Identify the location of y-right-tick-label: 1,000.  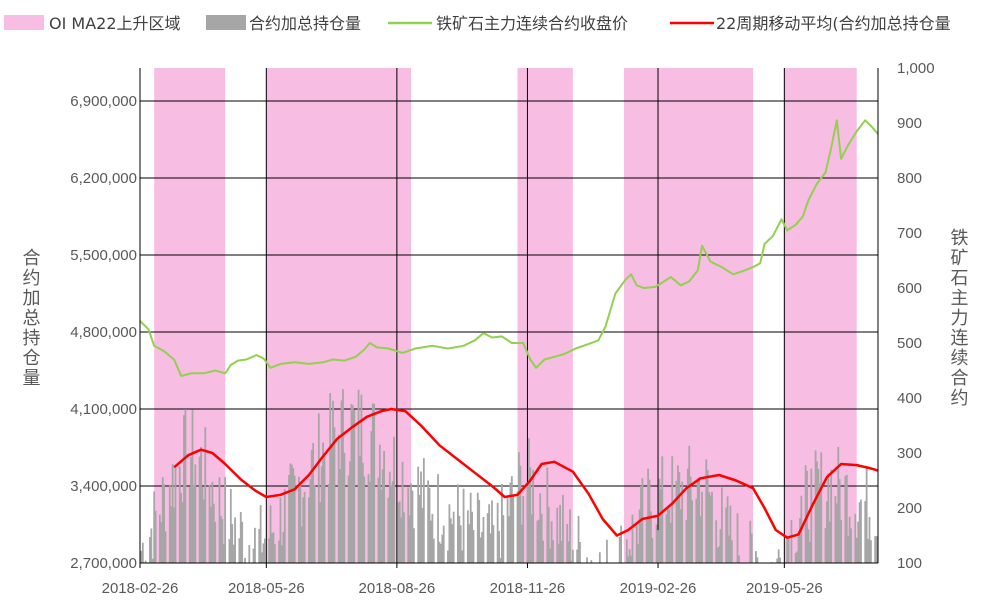
(916, 68).